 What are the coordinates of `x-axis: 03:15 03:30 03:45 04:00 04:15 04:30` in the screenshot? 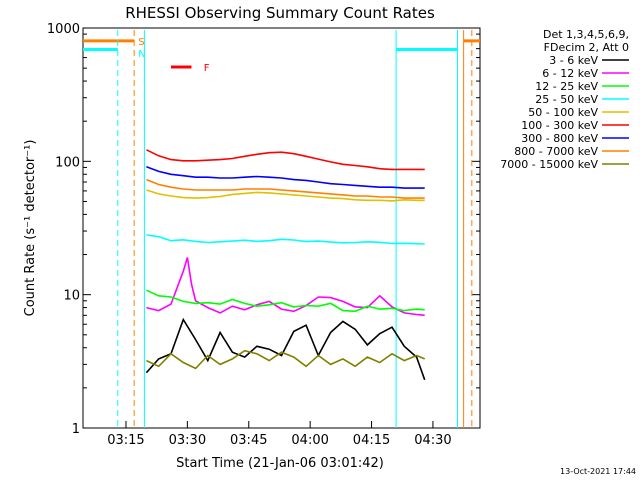 It's located at (279, 434).